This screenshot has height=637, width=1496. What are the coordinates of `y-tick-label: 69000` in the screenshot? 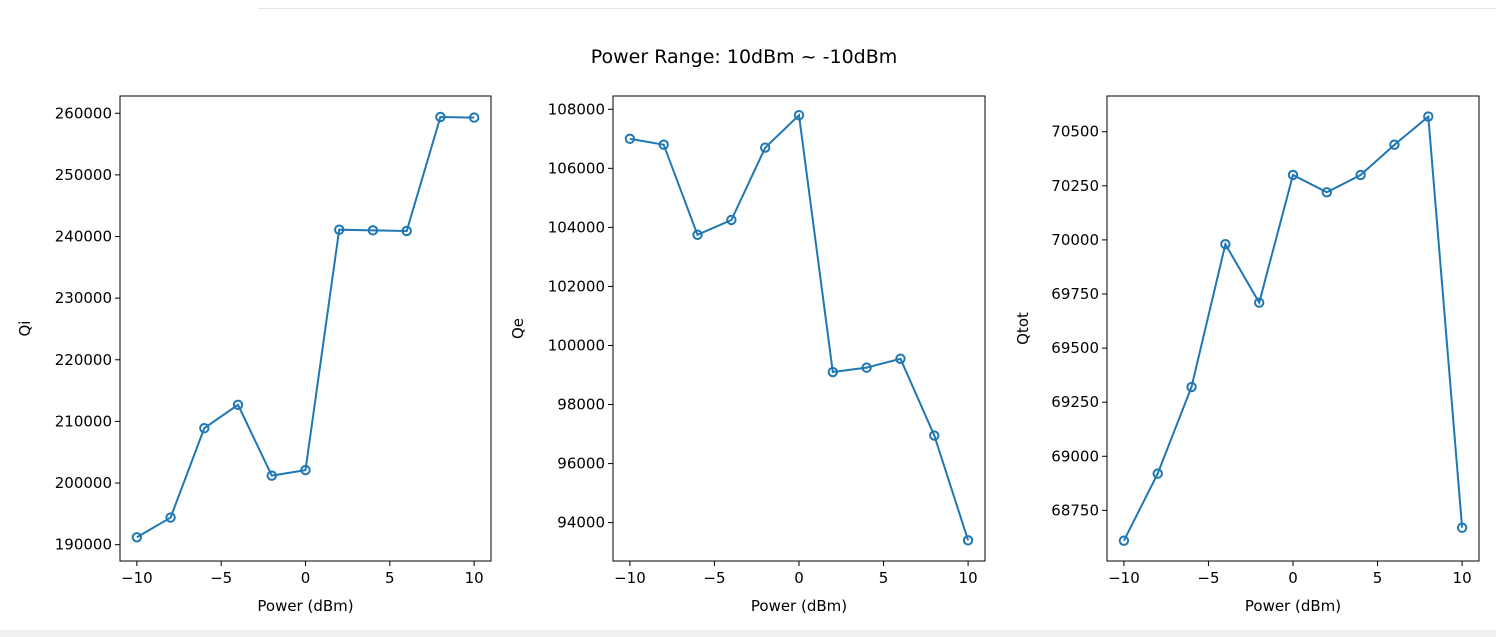 It's located at (1075, 456).